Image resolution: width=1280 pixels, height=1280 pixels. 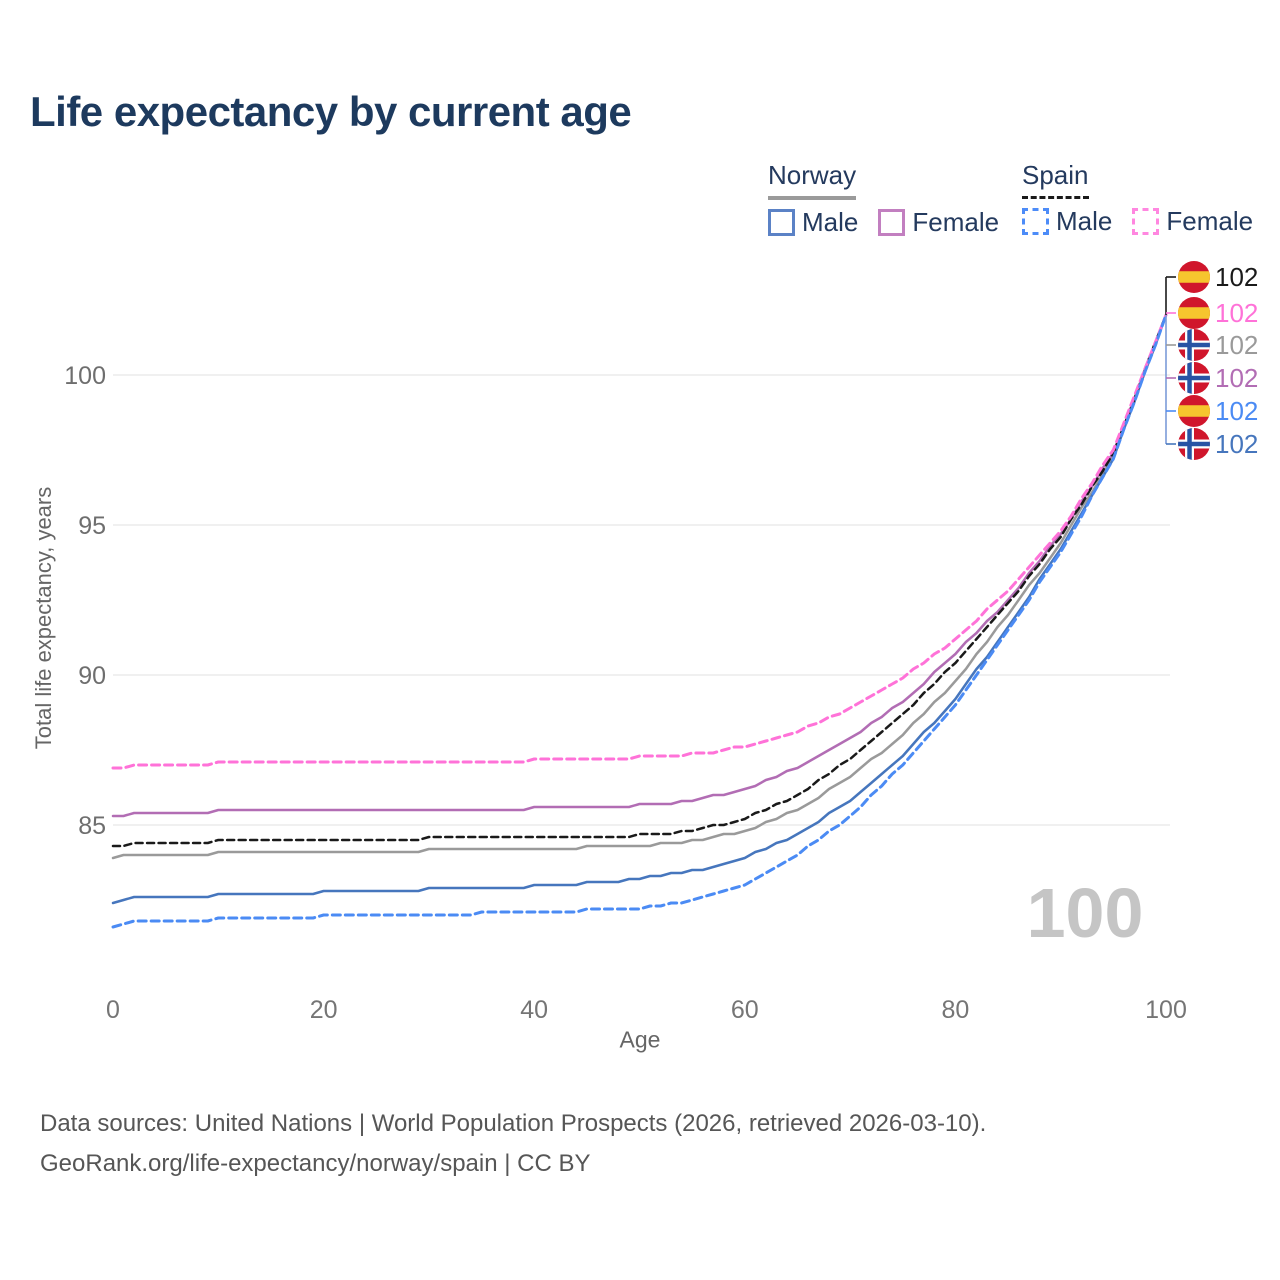 I want to click on page-title: Life expectancy by current age, so click(x=331, y=111).